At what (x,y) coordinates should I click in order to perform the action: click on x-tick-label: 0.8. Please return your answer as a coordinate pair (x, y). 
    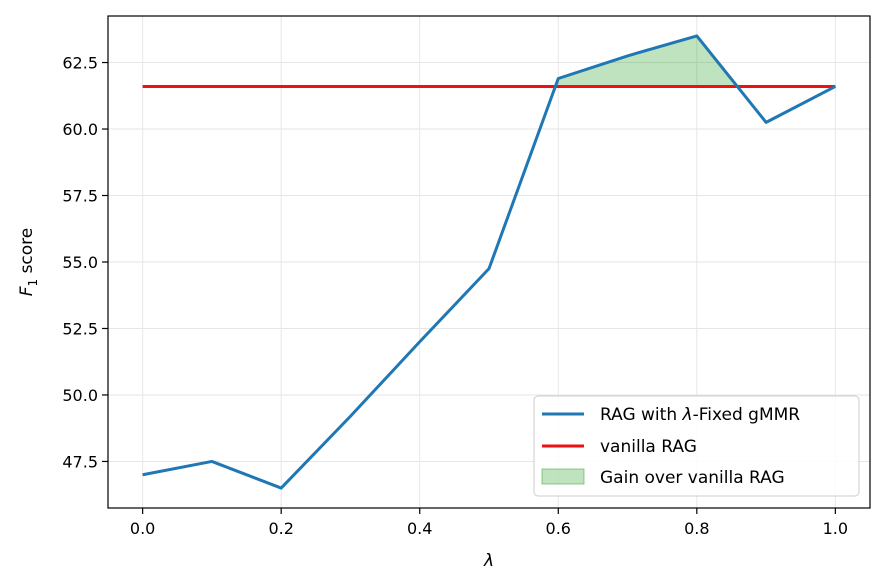
    Looking at the image, I should click on (696, 528).